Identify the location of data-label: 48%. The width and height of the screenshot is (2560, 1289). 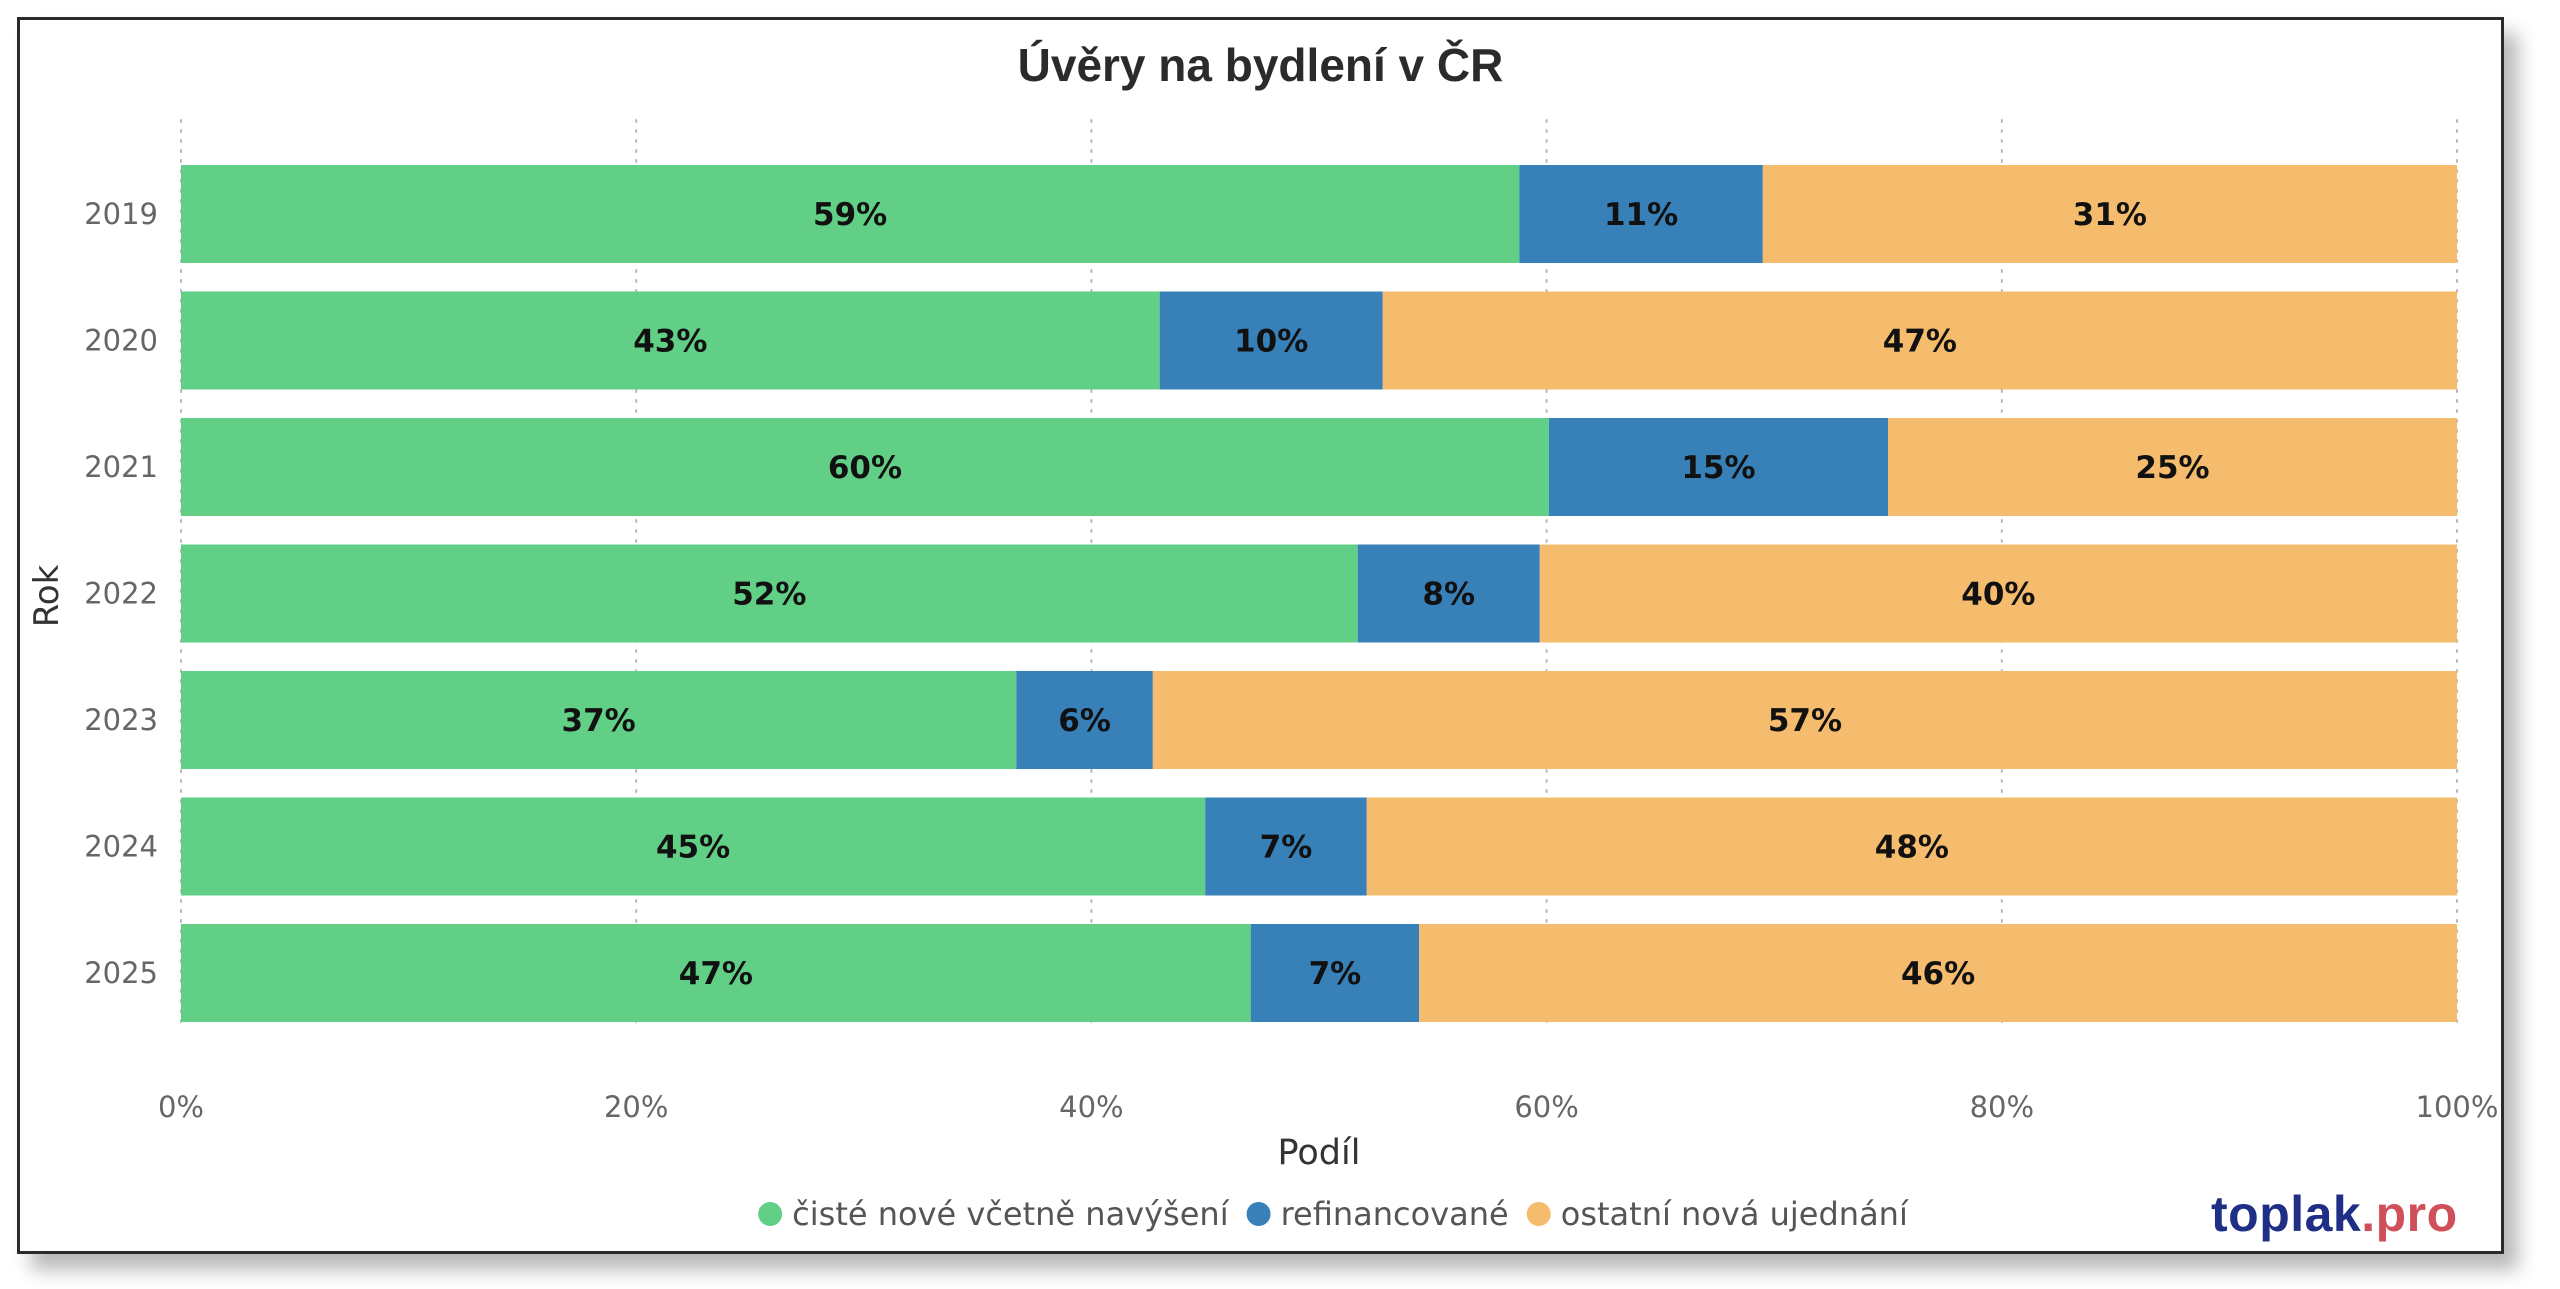
(1912, 848).